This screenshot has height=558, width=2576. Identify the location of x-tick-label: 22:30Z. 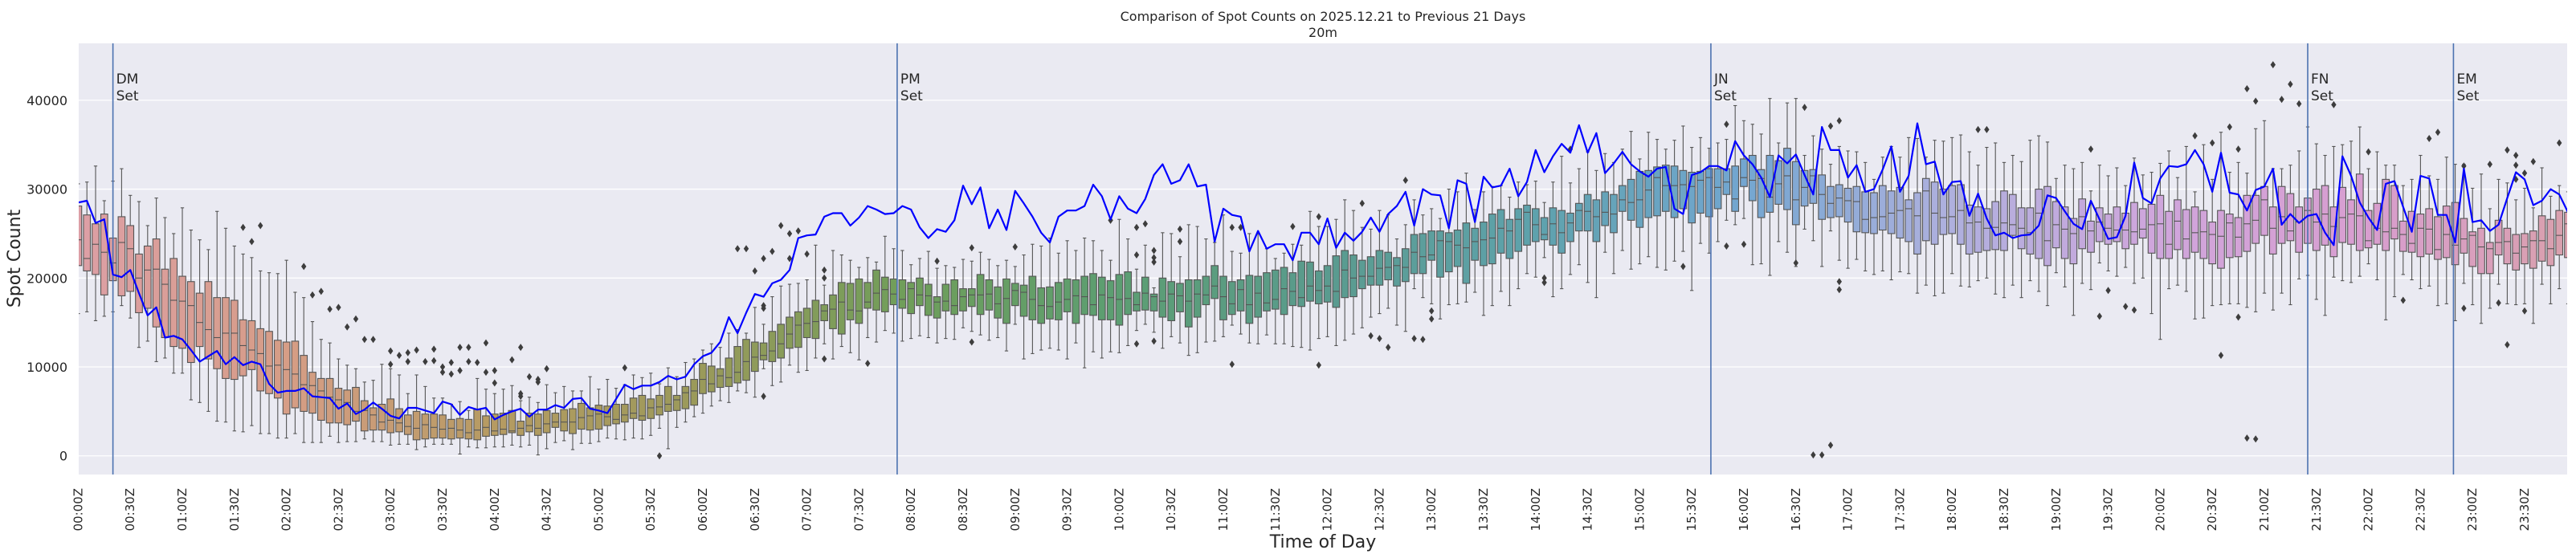
(2420, 510).